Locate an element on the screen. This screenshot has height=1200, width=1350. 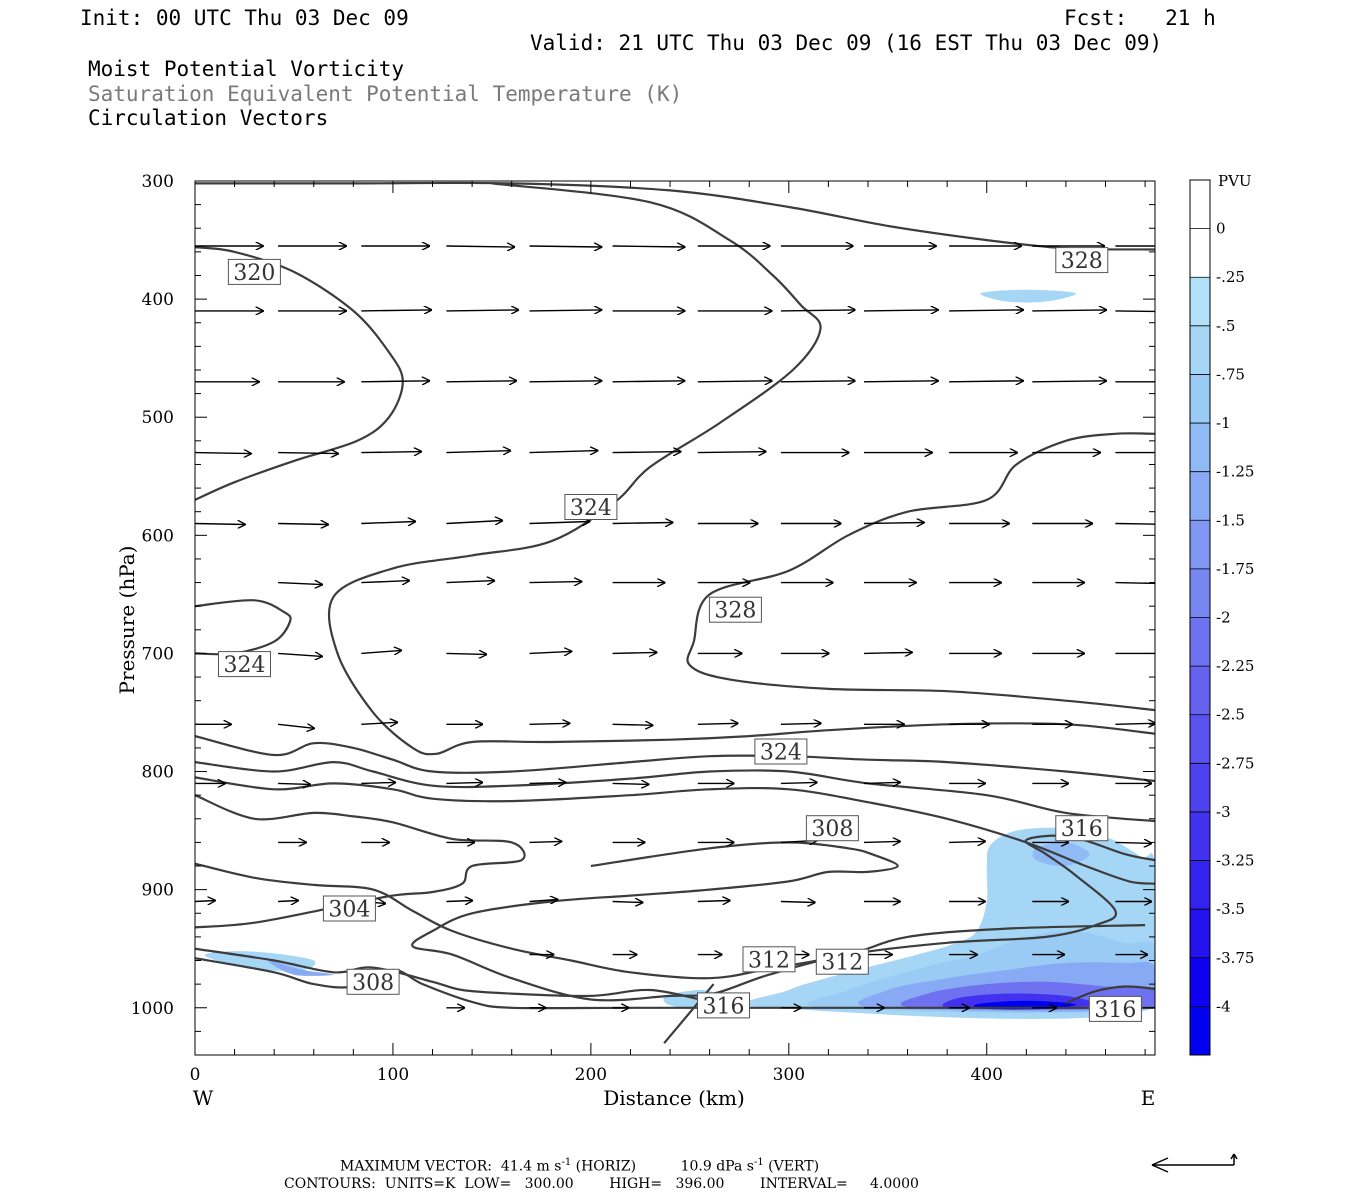
colorbar-label: -1.25 is located at coordinates (1235, 472).